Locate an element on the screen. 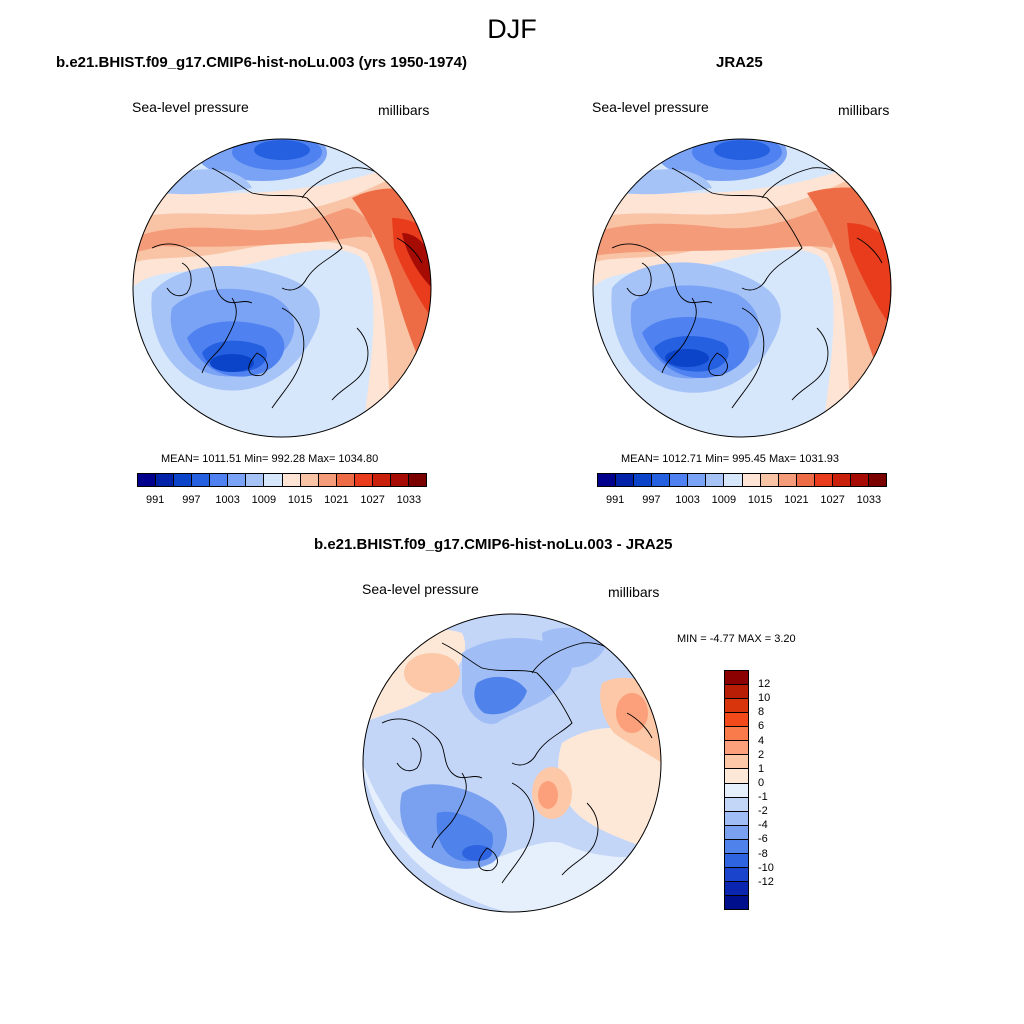 Image resolution: width=1024 pixels, height=1024 pixels. diff-colorbar is located at coordinates (736, 790).